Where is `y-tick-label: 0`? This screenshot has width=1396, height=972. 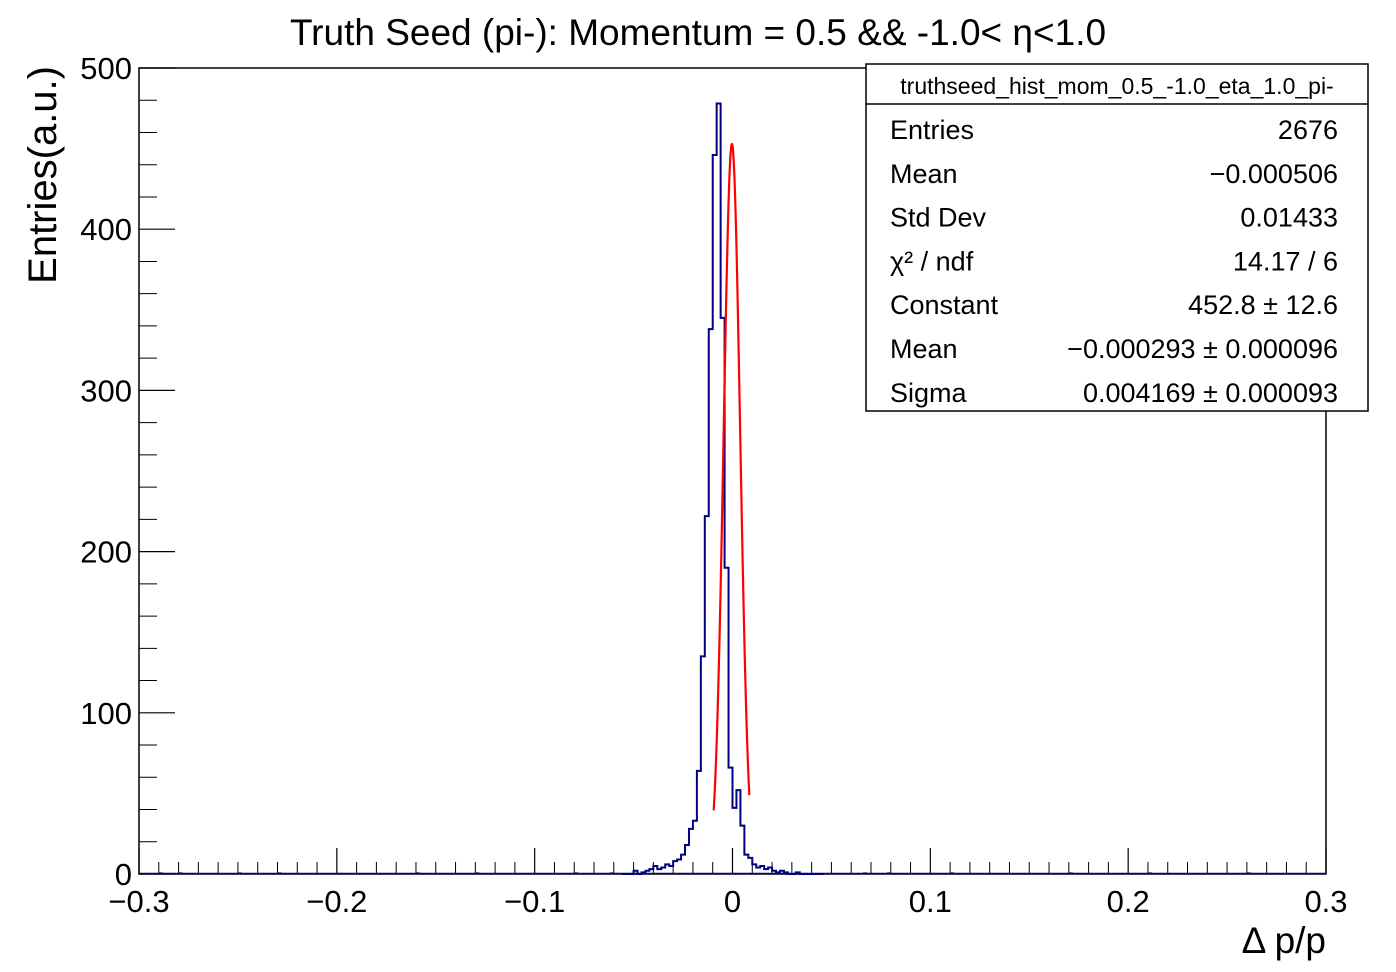 y-tick-label: 0 is located at coordinates (123, 874).